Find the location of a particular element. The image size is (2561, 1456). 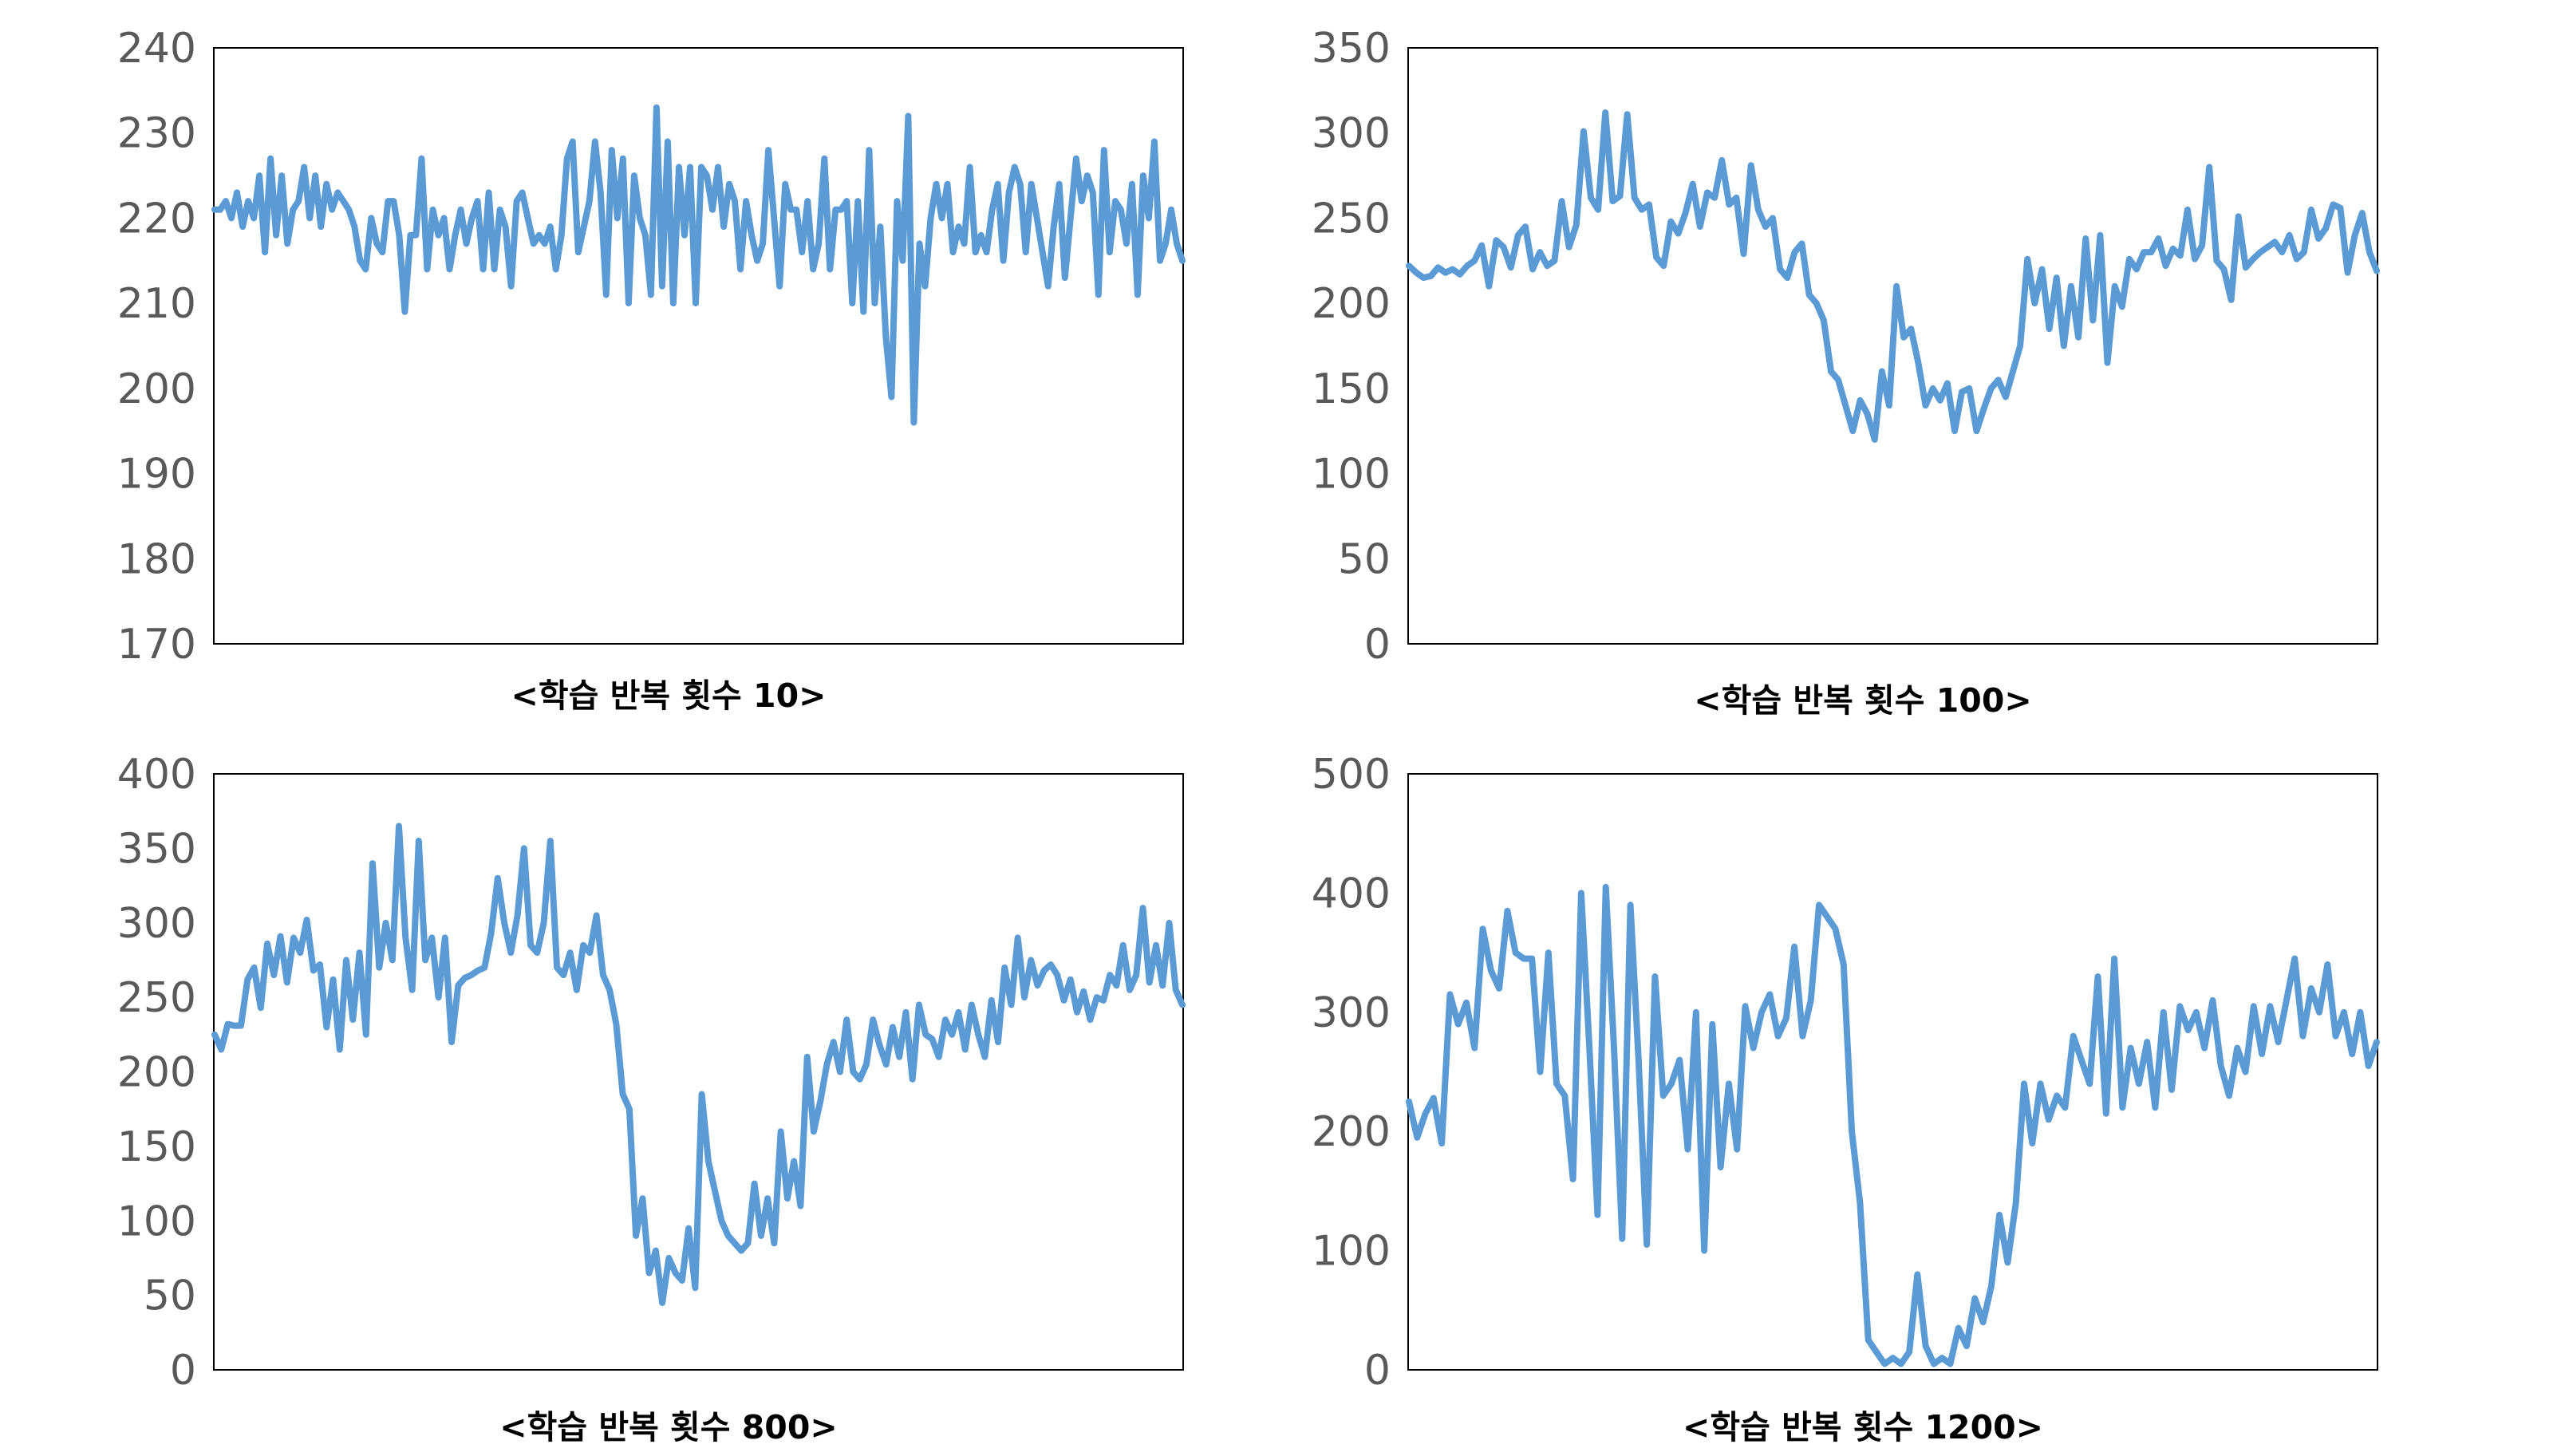

y-tick-label: 220 is located at coordinates (156, 219).